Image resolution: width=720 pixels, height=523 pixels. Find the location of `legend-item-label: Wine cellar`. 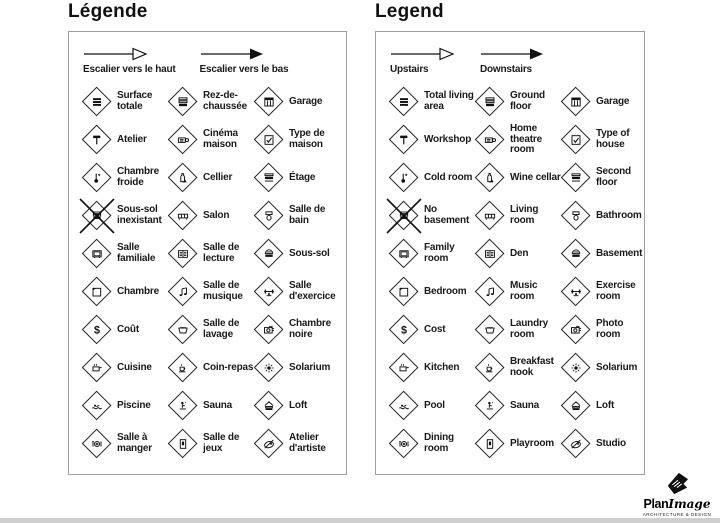

legend-item-label: Wine cellar is located at coordinates (535, 177).